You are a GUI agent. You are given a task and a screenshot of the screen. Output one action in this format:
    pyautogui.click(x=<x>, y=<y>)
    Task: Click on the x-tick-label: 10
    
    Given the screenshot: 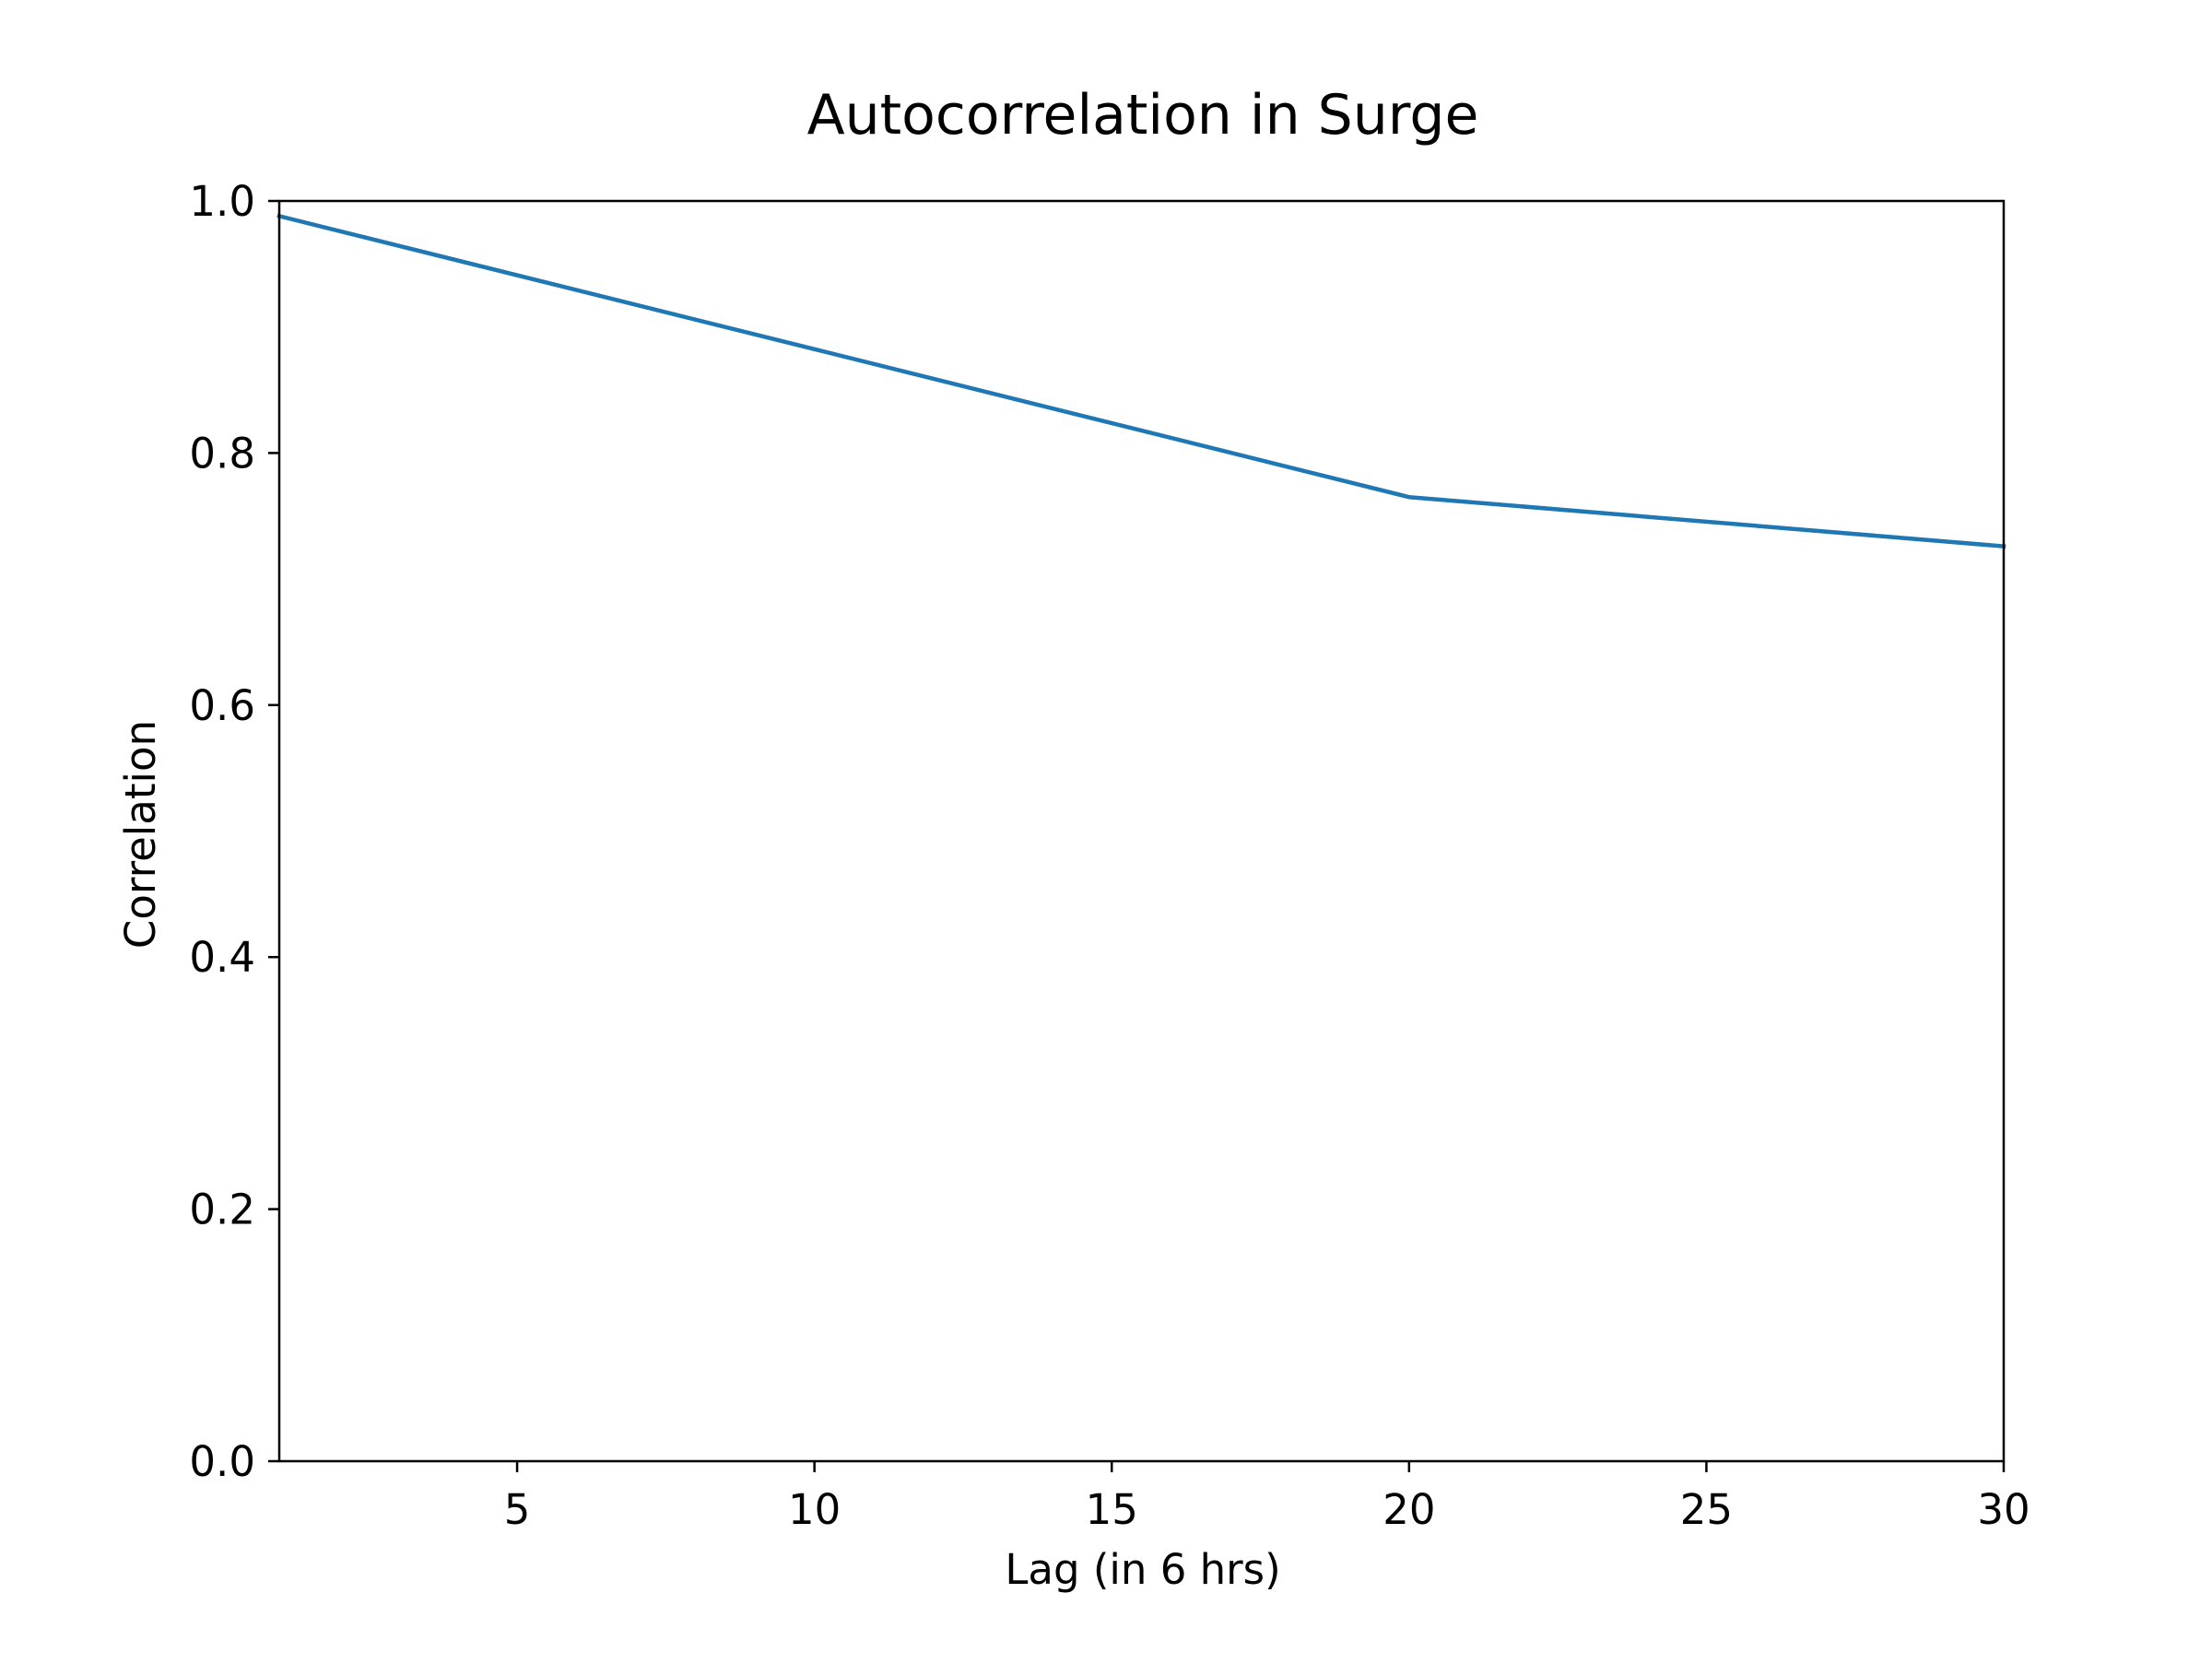 What is the action you would take?
    pyautogui.click(x=814, y=1509)
    